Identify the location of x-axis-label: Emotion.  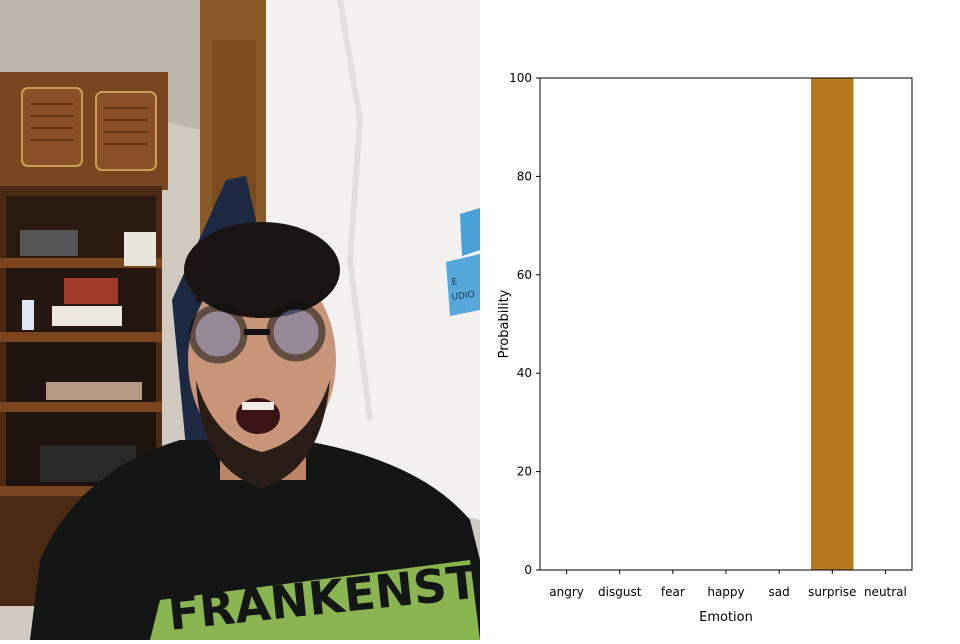
(726, 617).